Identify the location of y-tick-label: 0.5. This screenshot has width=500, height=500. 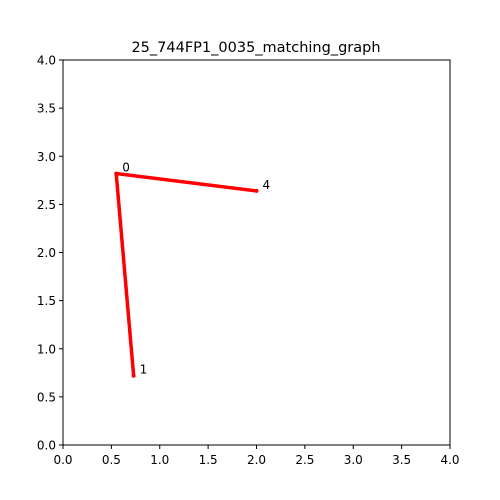
(46, 397).